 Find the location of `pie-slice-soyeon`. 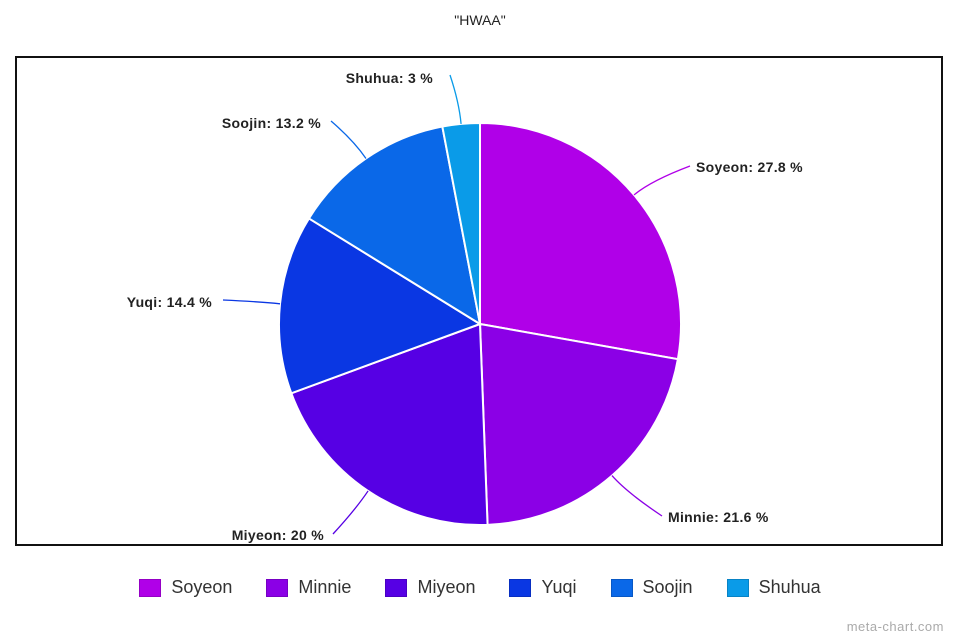

pie-slice-soyeon is located at coordinates (580, 241).